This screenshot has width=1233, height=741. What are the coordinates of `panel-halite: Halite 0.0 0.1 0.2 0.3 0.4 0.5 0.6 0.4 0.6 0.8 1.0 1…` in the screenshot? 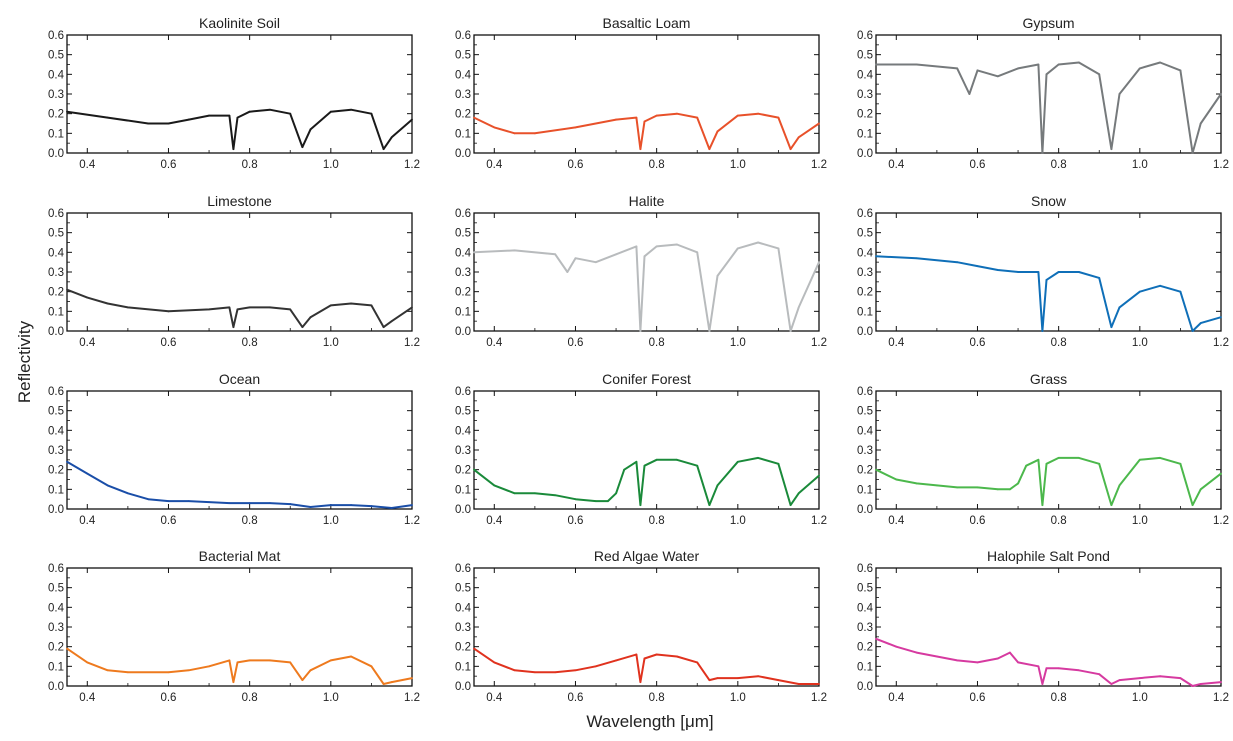 It's located at (641, 271).